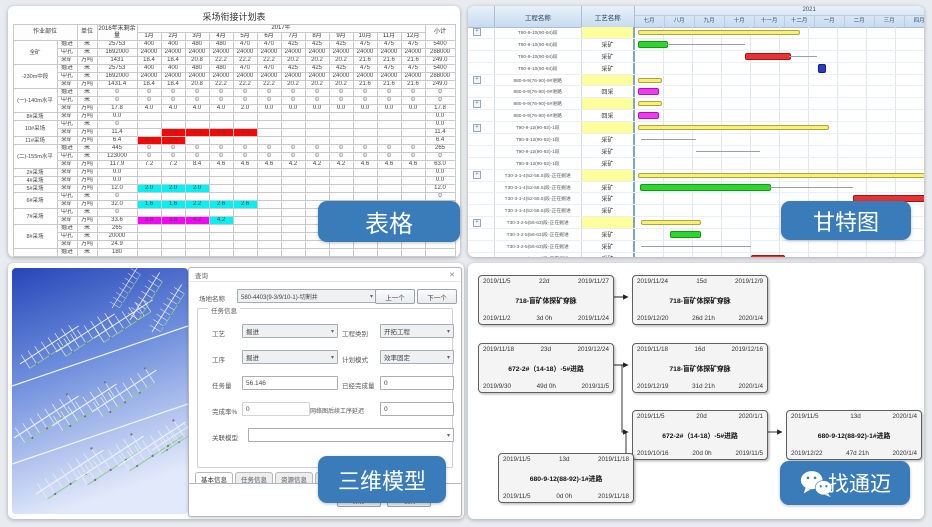 The width and height of the screenshot is (932, 527). What do you see at coordinates (149, 84) in the screenshot?
I see `plan-month-cell: 18.4` at bounding box center [149, 84].